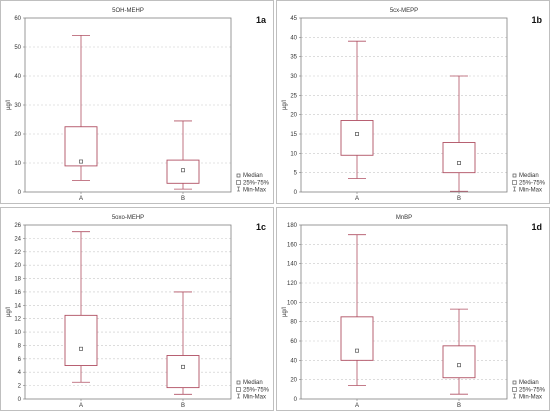 Image resolution: width=550 pixels, height=412 pixels. What do you see at coordinates (17, 280) in the screenshot?
I see `y-tick-label: 18` at bounding box center [17, 280].